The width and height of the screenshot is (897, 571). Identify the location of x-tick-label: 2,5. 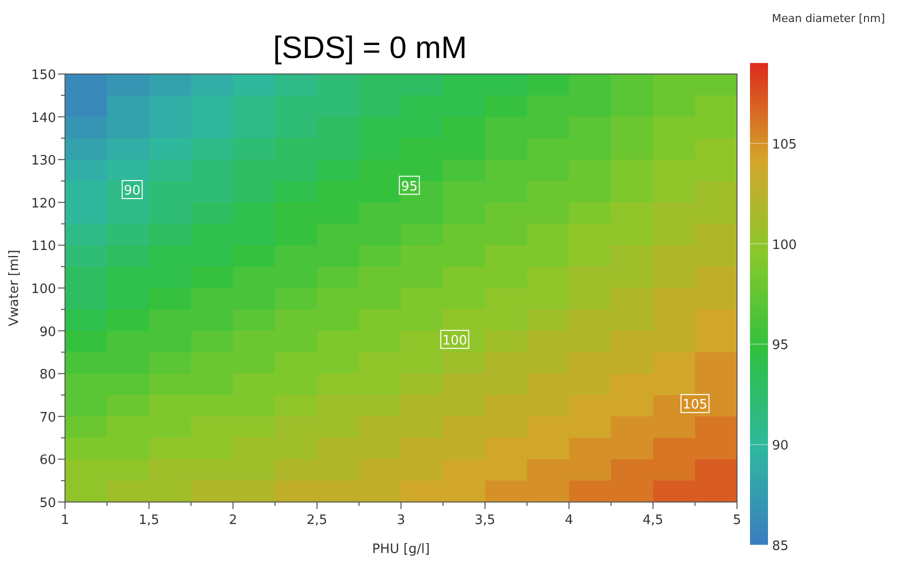
(317, 520).